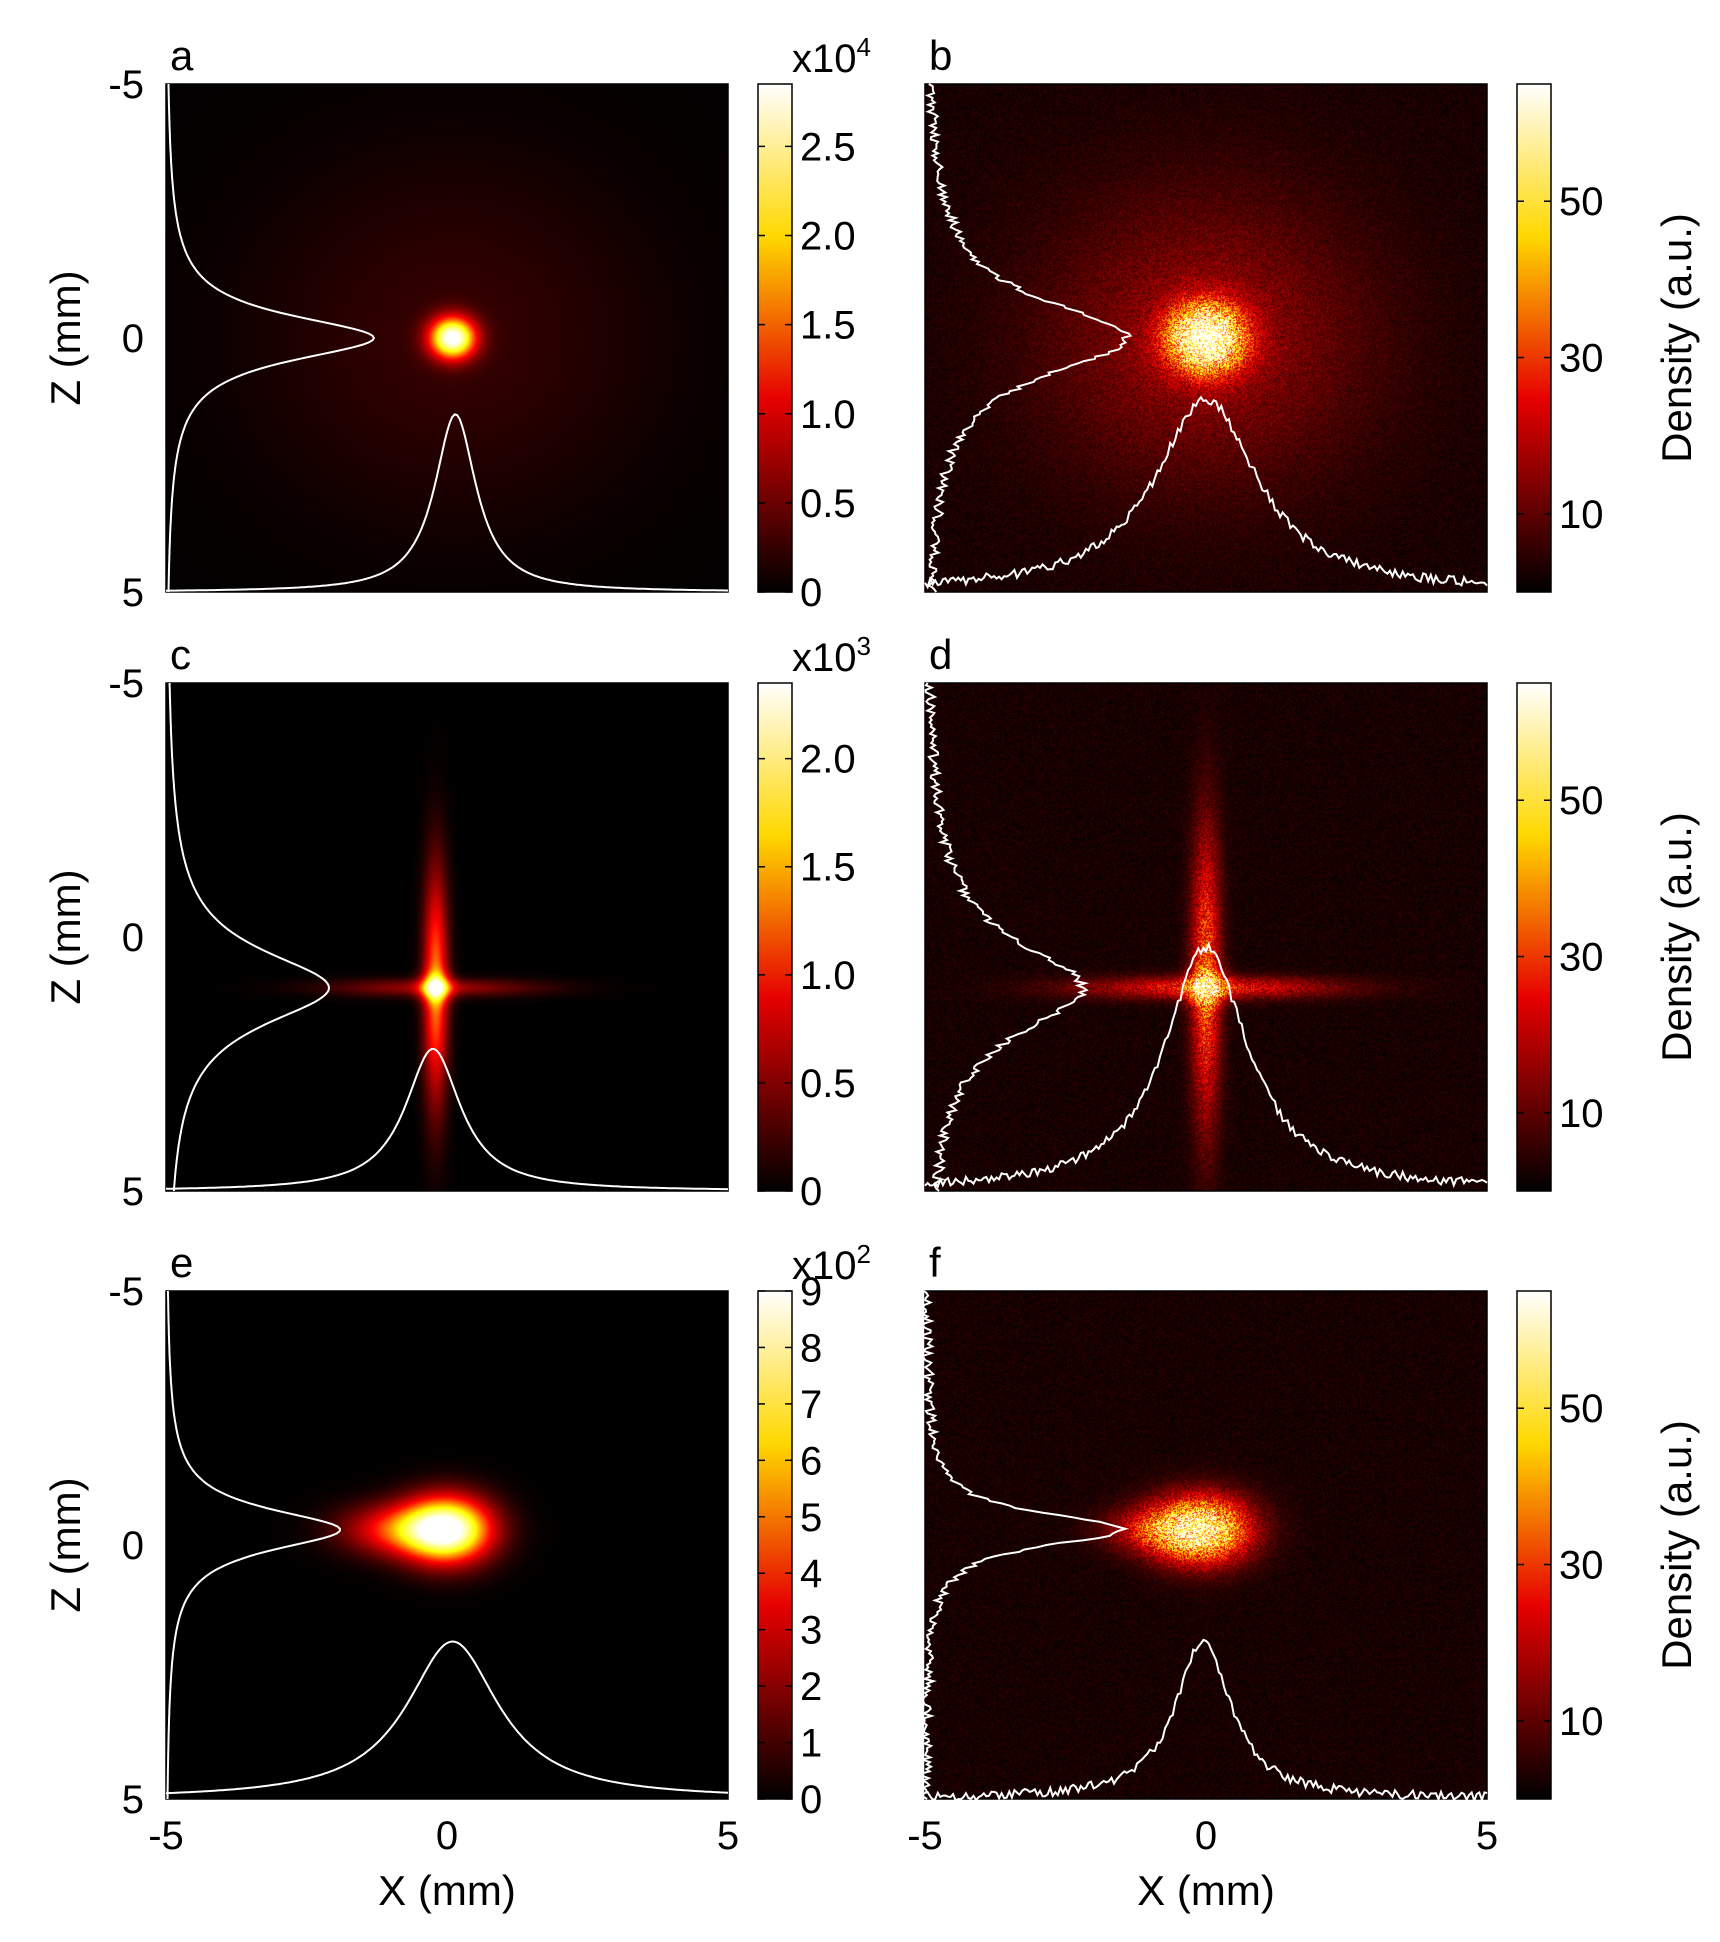 Image resolution: width=1720 pixels, height=1942 pixels. I want to click on colorbar-tick-label: 9, so click(811, 1292).